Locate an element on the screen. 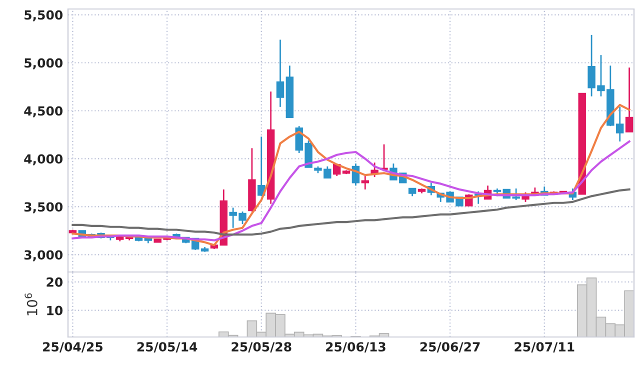  y-tick-label: 5,000 is located at coordinates (43, 64).